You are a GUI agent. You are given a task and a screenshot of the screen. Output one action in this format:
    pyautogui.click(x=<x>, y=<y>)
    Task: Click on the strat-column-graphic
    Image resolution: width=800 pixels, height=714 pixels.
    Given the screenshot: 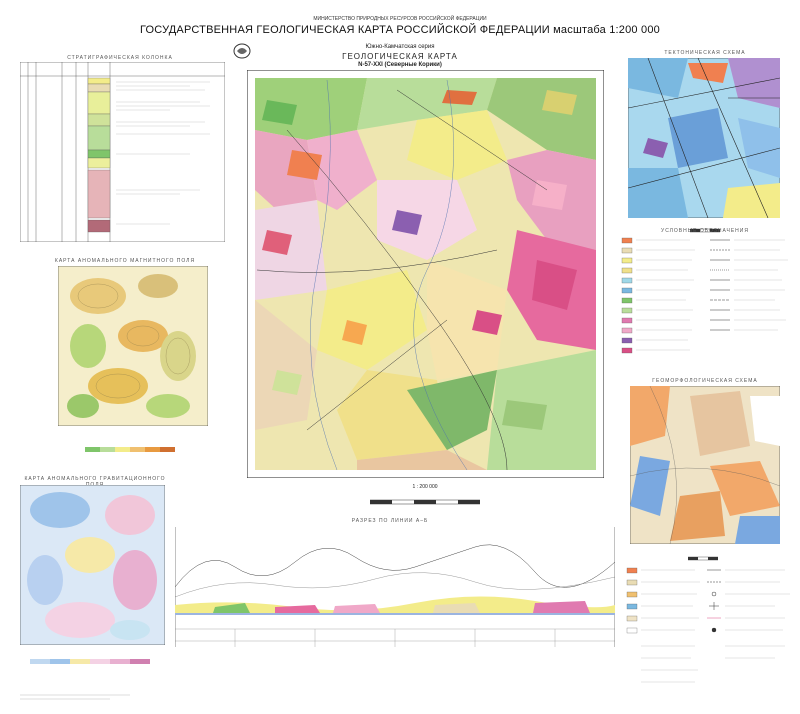 What is the action you would take?
    pyautogui.click(x=122, y=152)
    